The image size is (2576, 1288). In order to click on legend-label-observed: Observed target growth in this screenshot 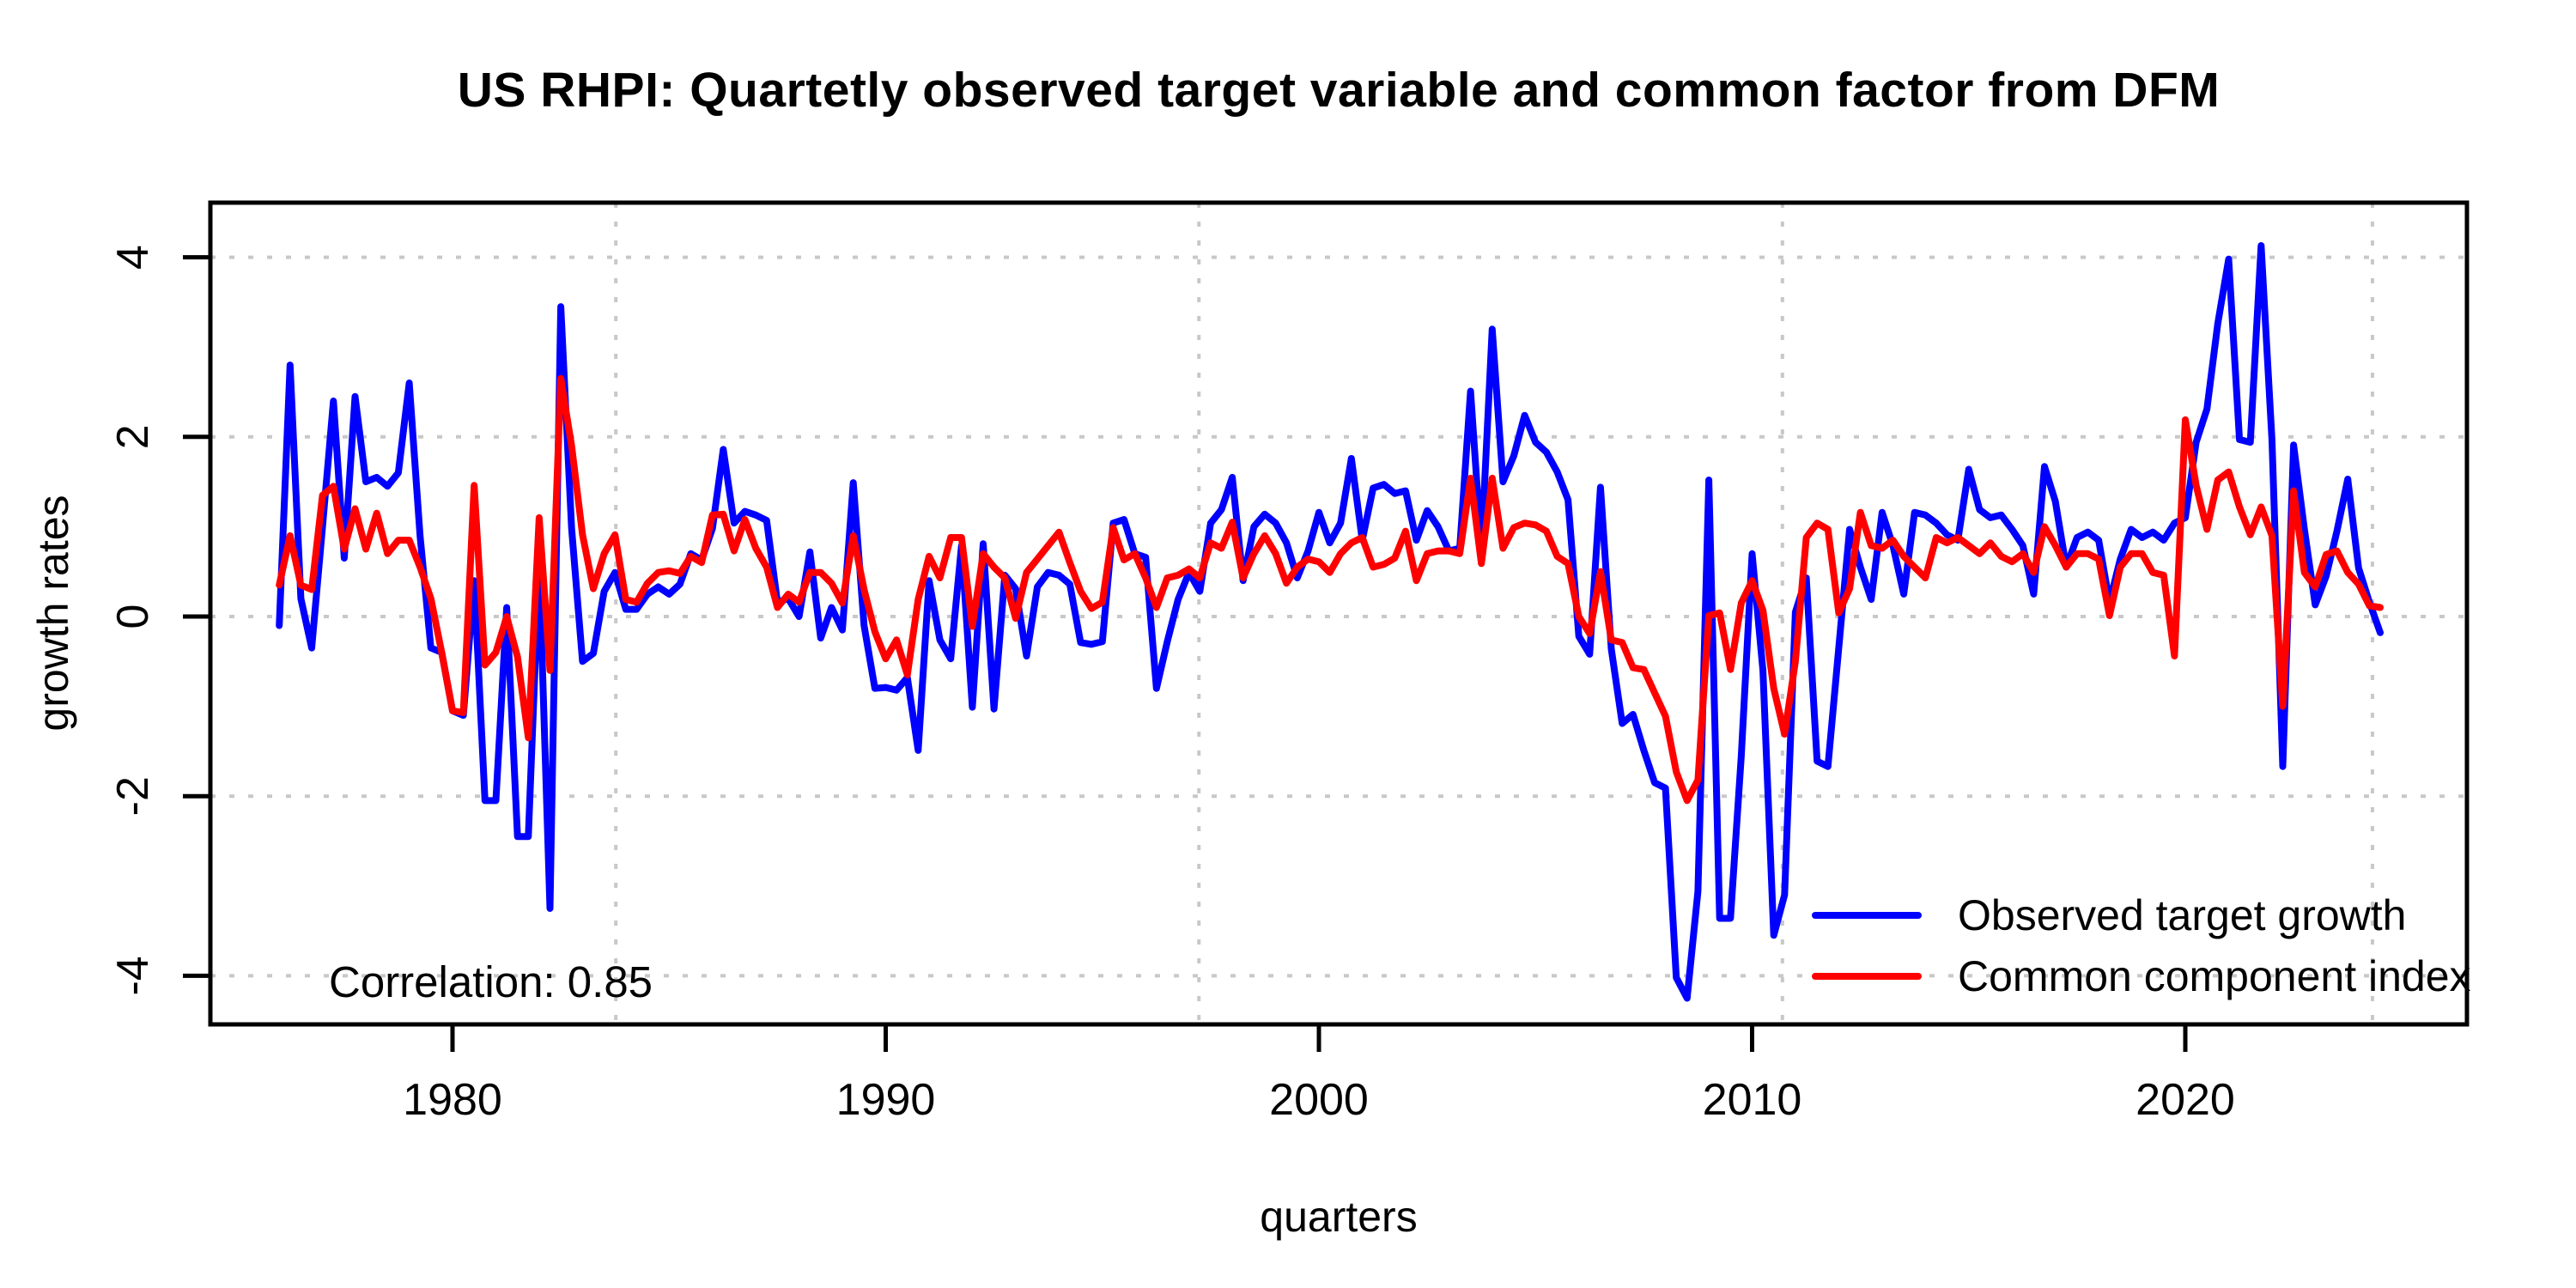, I will do `click(2182, 914)`.